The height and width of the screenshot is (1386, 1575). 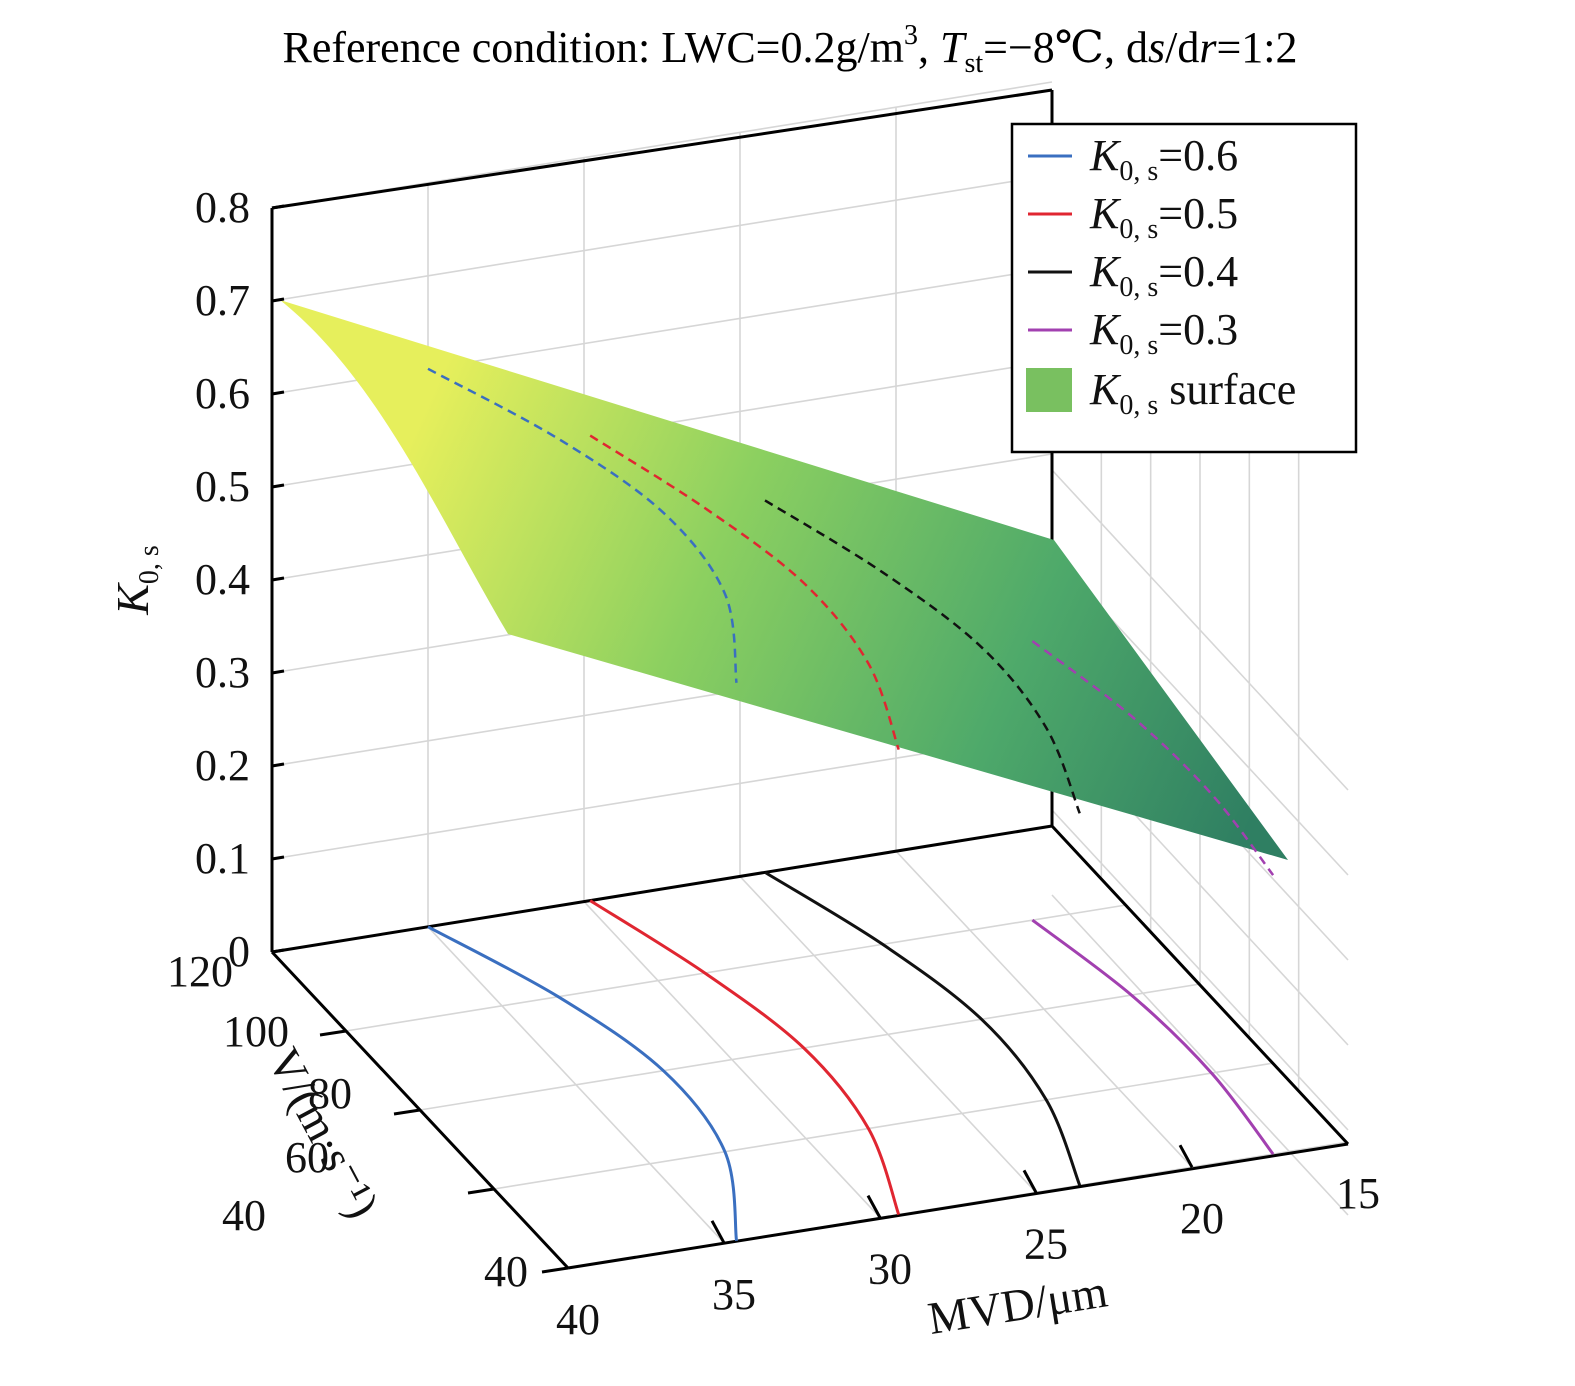 I want to click on title-t-letter: T, so click(x=954, y=47).